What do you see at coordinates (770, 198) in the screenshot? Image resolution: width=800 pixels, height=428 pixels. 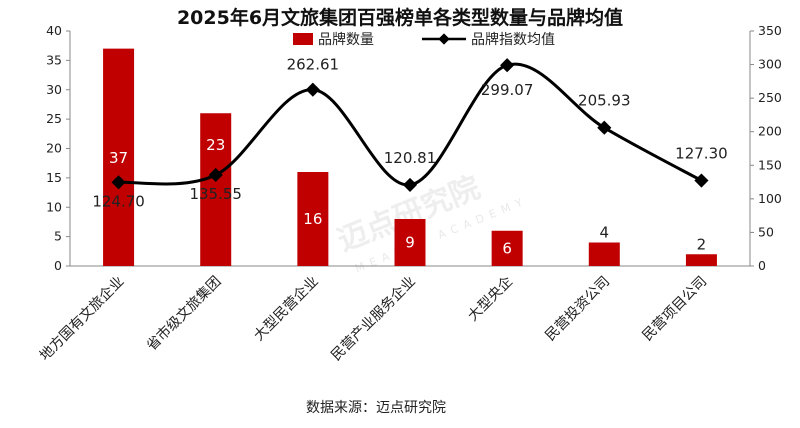 I see `right-tick-label: 100` at bounding box center [770, 198].